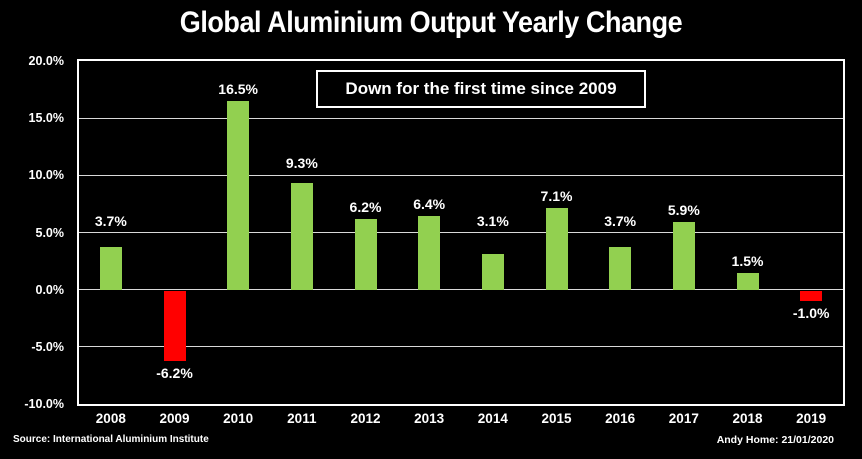  I want to click on bar-value-label: 5.9%, so click(683, 210).